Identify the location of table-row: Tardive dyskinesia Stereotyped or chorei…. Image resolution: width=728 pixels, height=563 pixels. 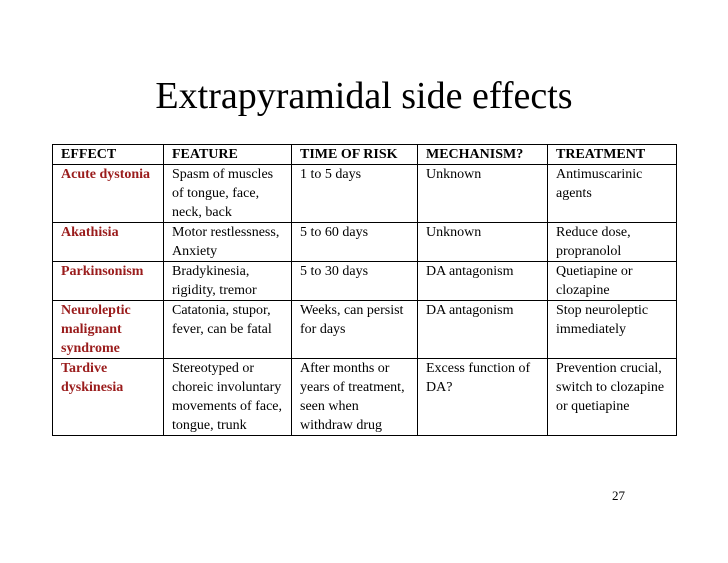
(364, 397).